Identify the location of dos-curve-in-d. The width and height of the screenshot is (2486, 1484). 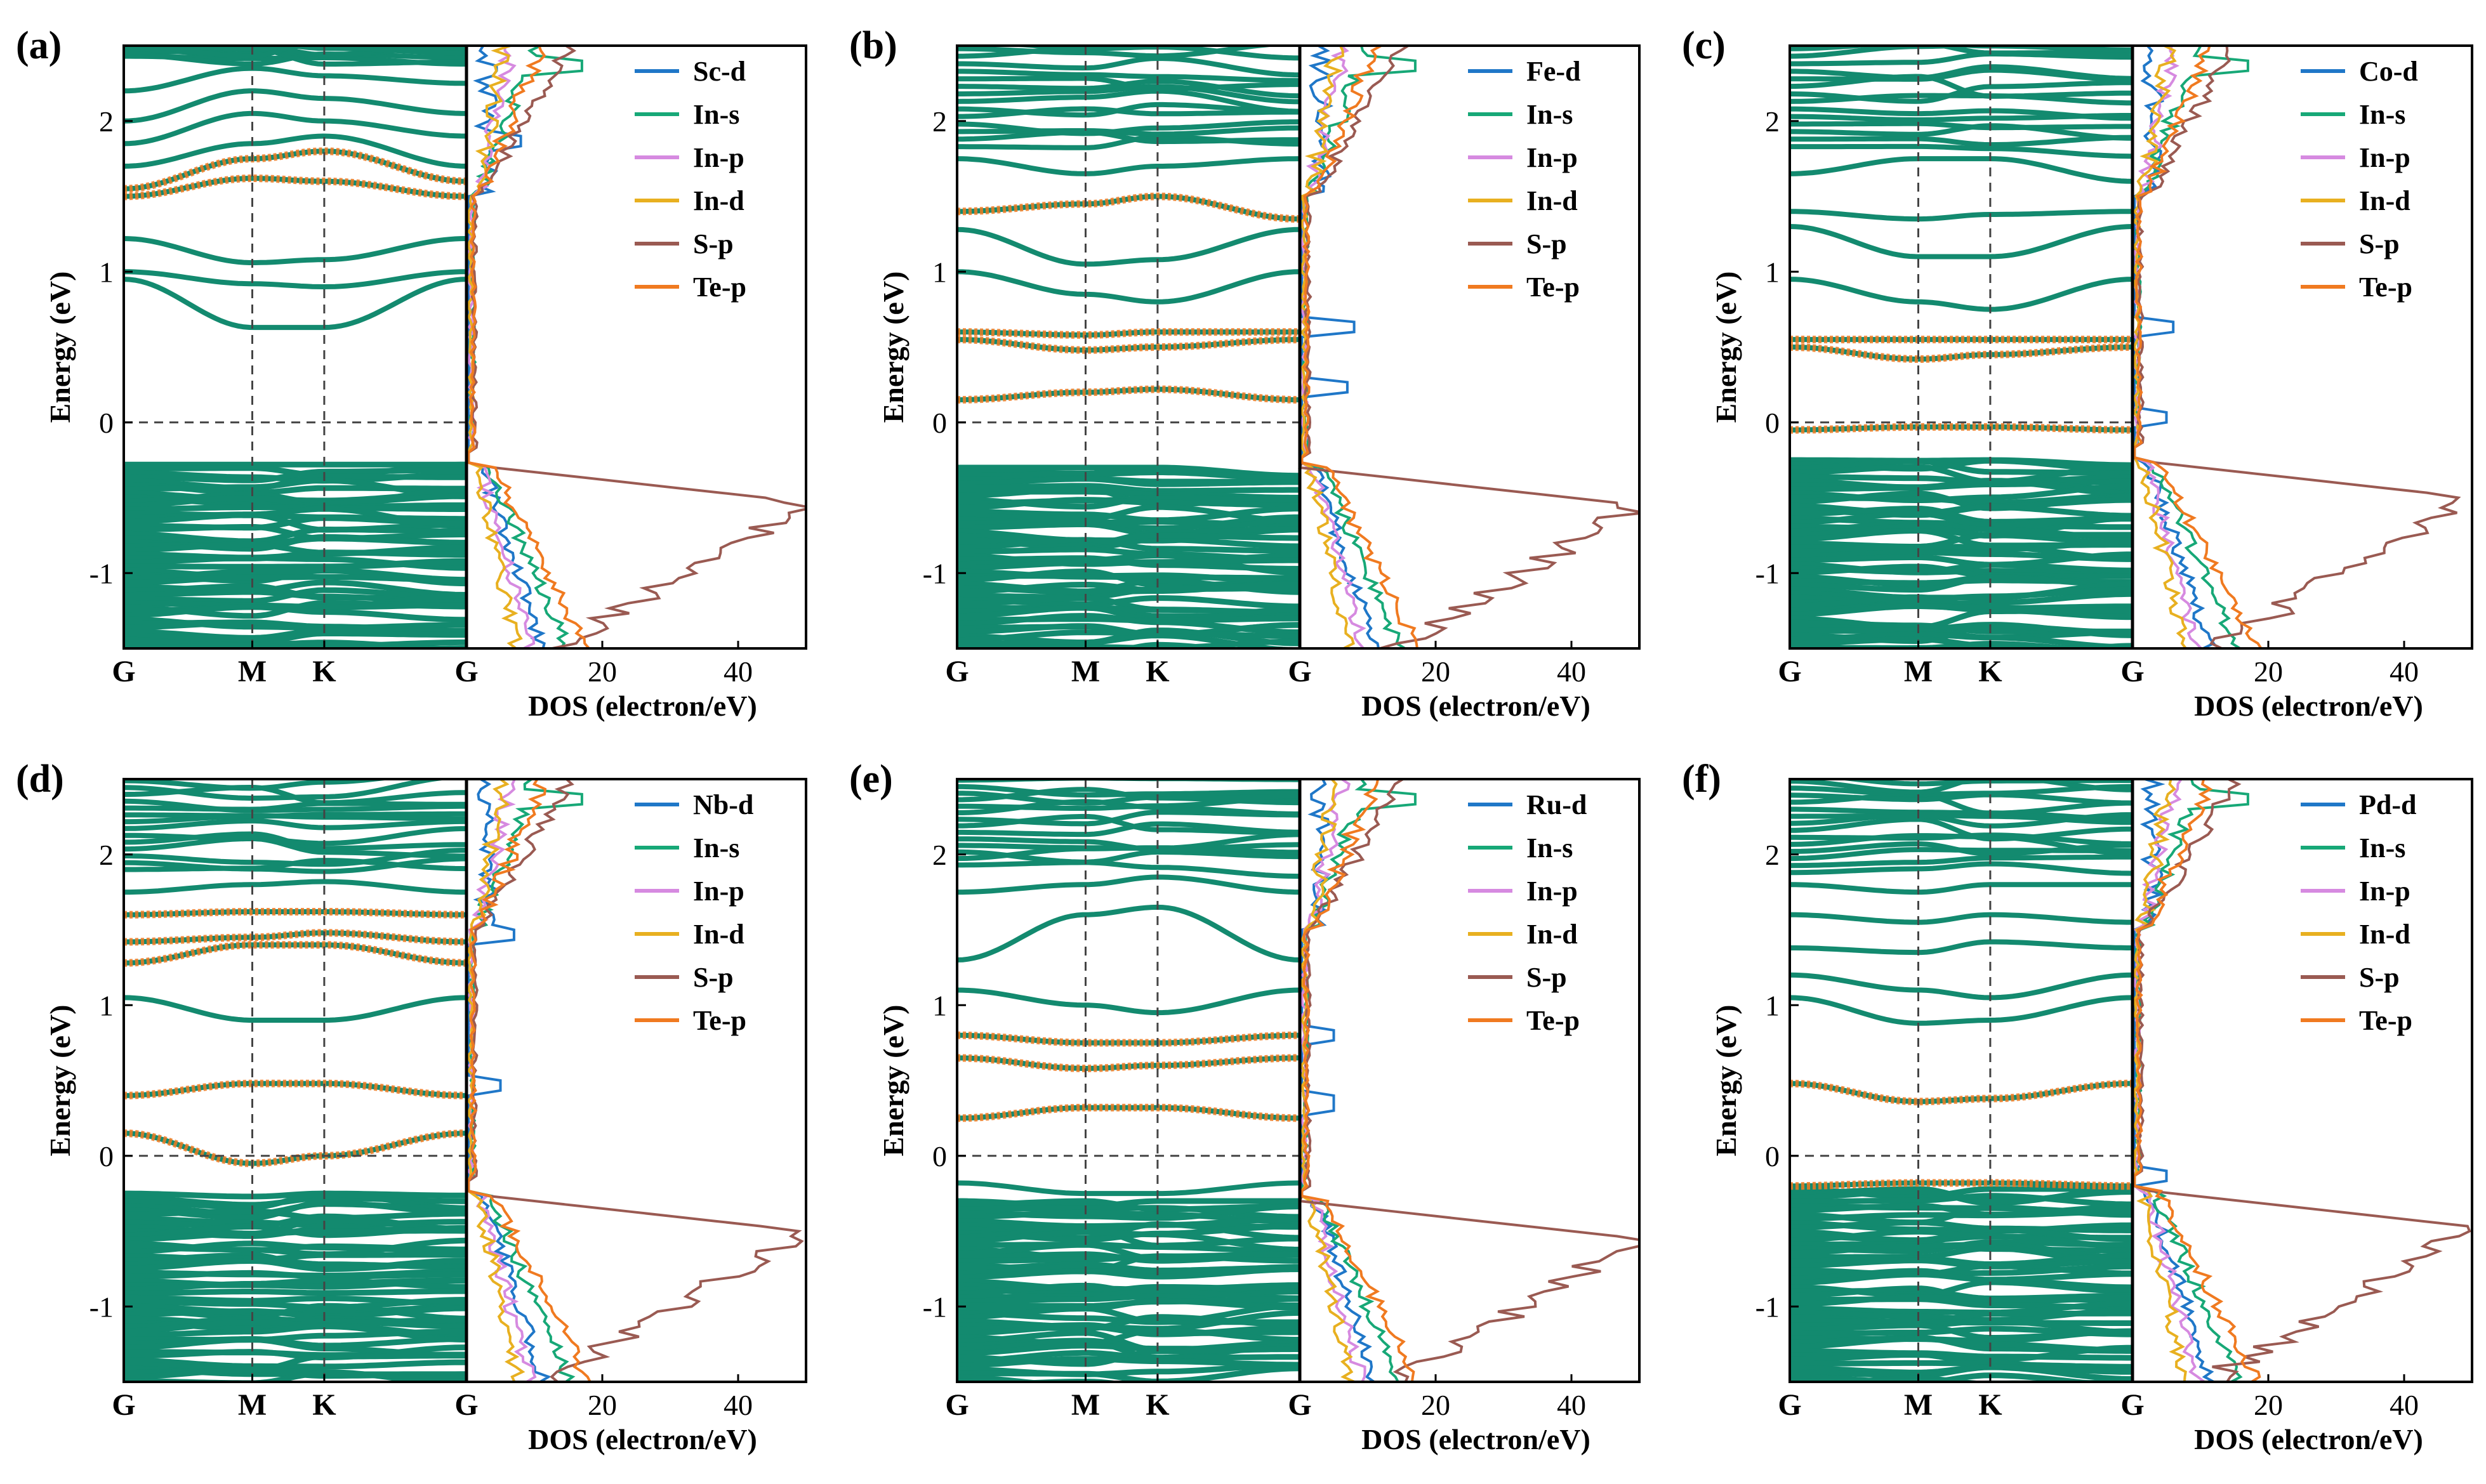
(2159, 1080).